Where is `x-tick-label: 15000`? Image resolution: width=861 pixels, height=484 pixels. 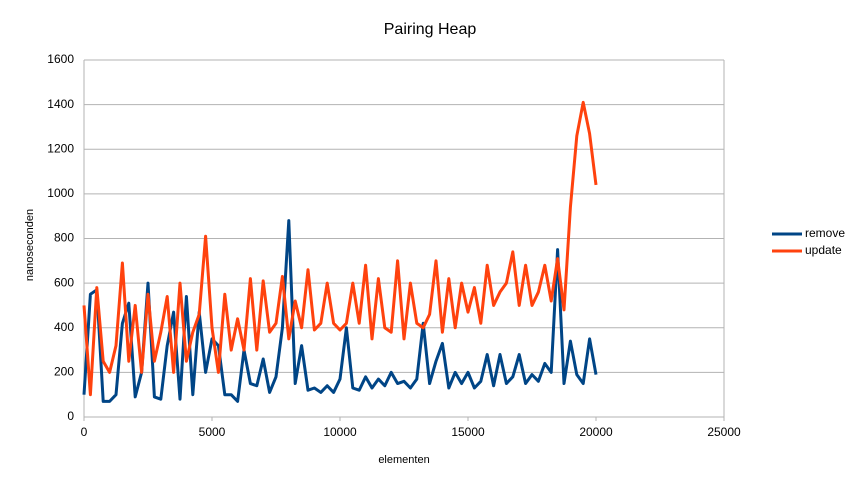
x-tick-label: 15000 is located at coordinates (468, 432).